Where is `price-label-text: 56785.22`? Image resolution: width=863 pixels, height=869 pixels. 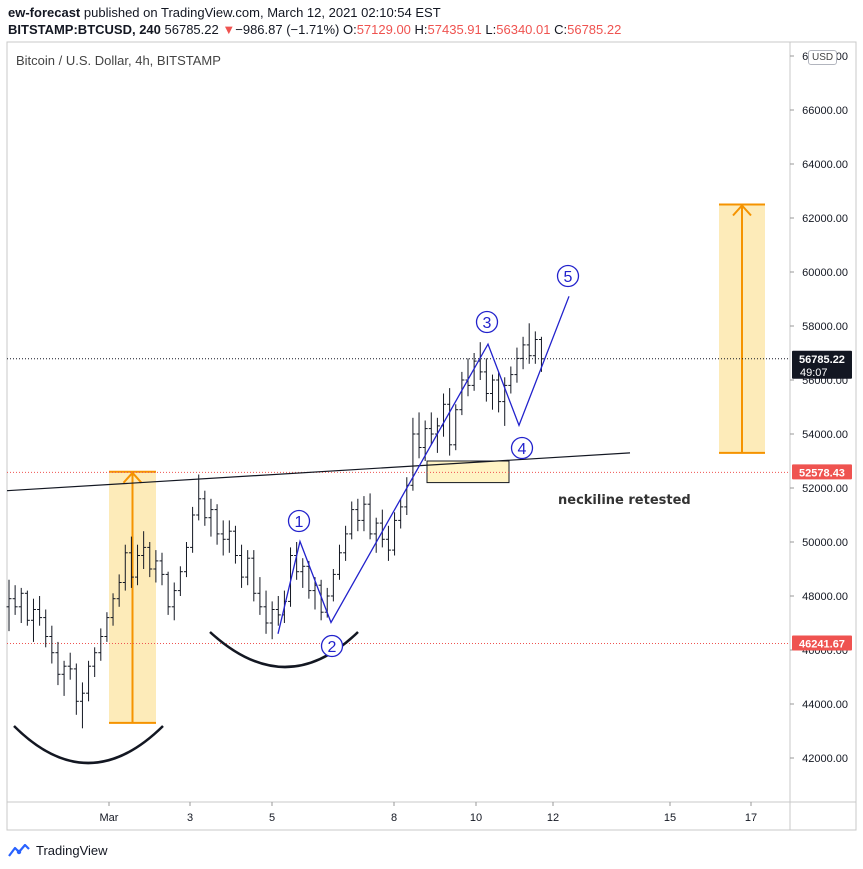
price-label-text: 56785.22 is located at coordinates (822, 360).